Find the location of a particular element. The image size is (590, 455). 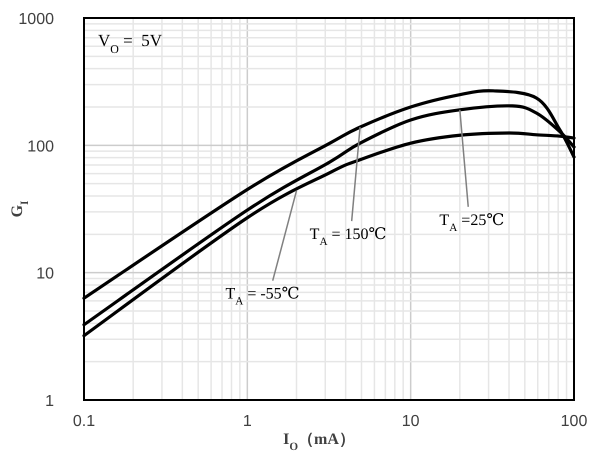

ytick: 1 is located at coordinates (49, 401).